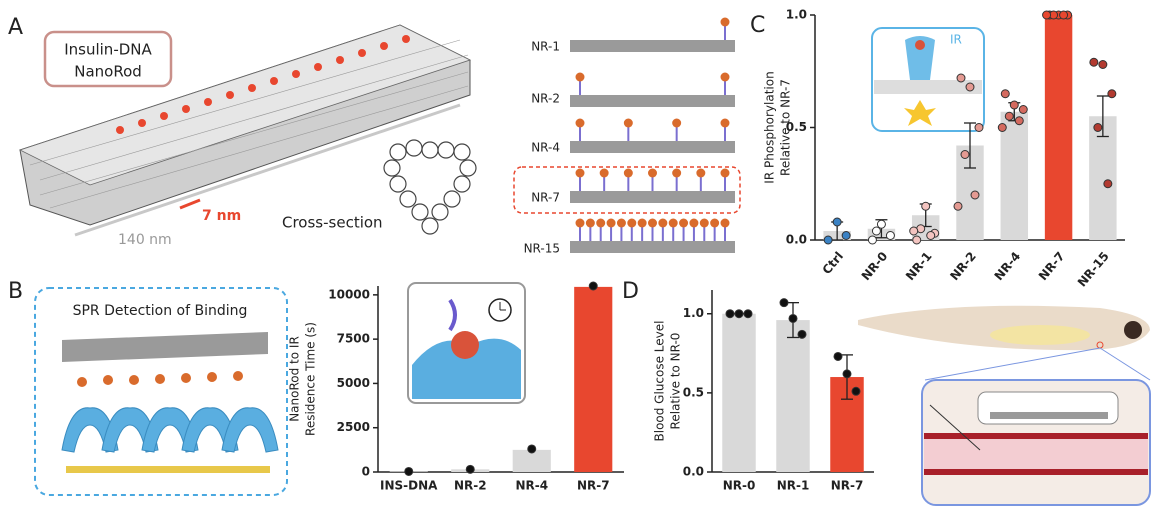 Image resolution: width=1162 pixels, height=512 pixels. What do you see at coordinates (956, 40) in the screenshot?
I see `inset-label: IR` at bounding box center [956, 40].